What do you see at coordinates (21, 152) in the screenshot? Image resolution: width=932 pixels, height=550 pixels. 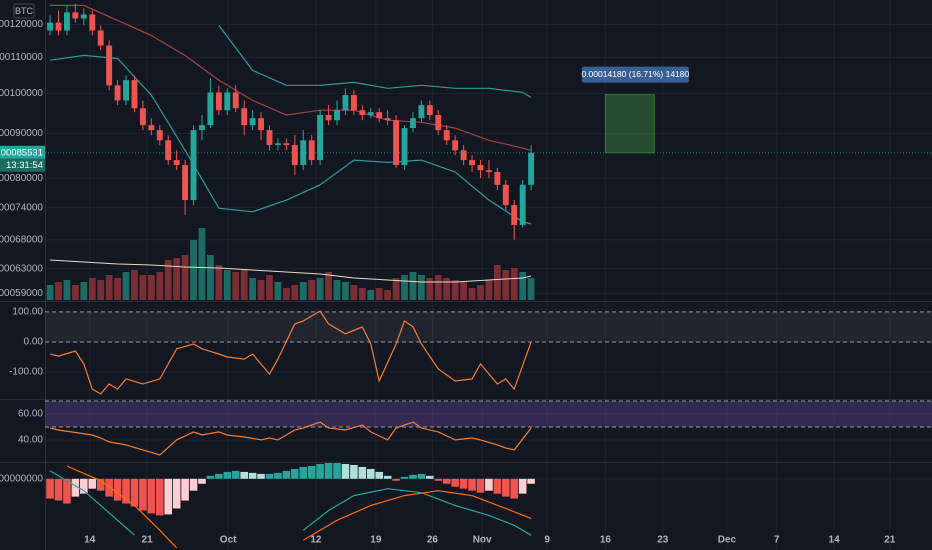 I see `last-price-label: 0.00085531` at bounding box center [21, 152].